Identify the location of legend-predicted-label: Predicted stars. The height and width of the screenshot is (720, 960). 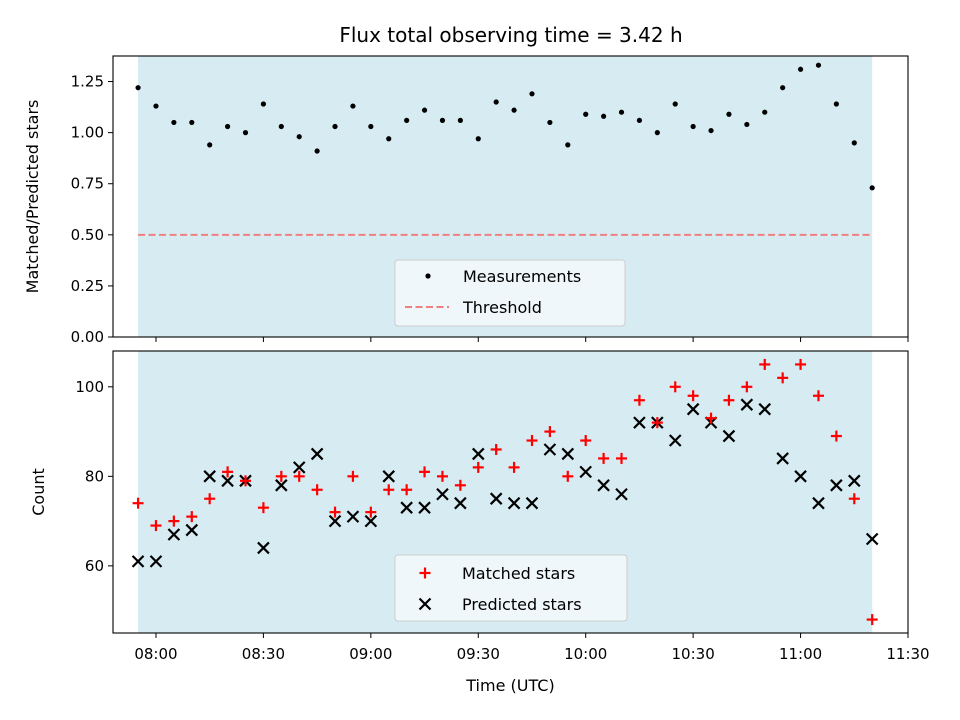
(522, 604).